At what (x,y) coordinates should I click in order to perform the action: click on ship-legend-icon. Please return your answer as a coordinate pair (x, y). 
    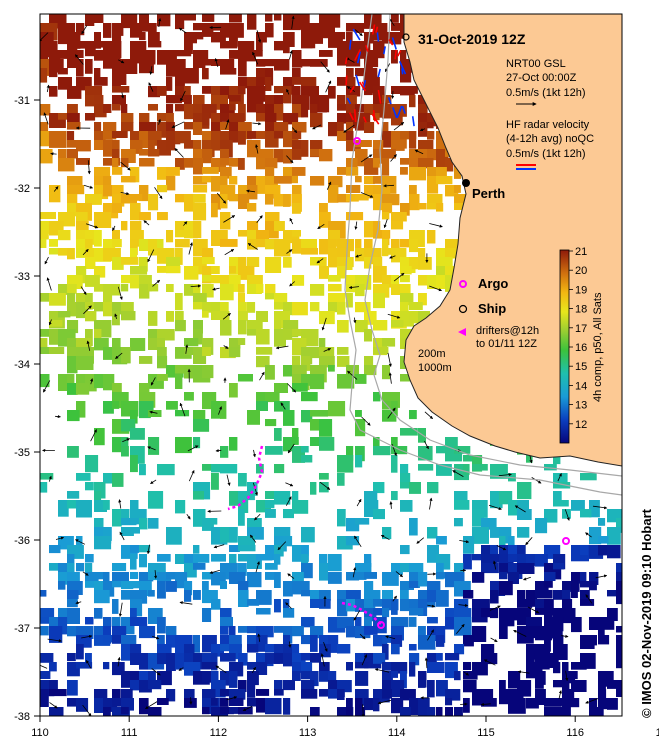
    Looking at the image, I should click on (463, 309).